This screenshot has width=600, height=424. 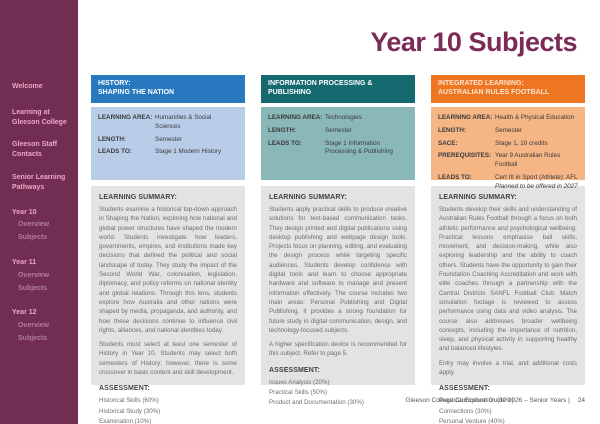 I want to click on info-value: Technologies, so click(x=343, y=117).